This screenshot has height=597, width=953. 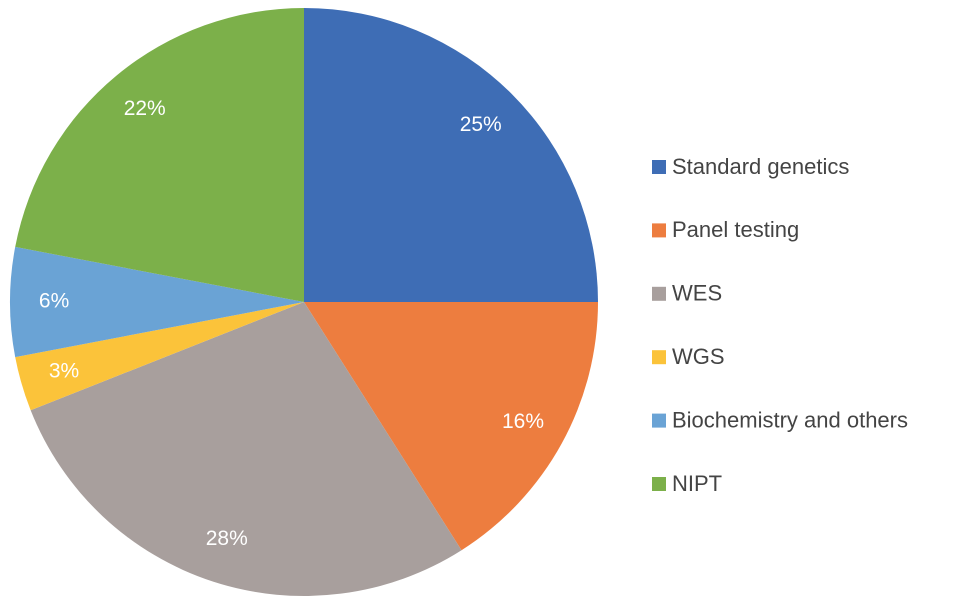 I want to click on value-label: 25%, so click(x=481, y=124).